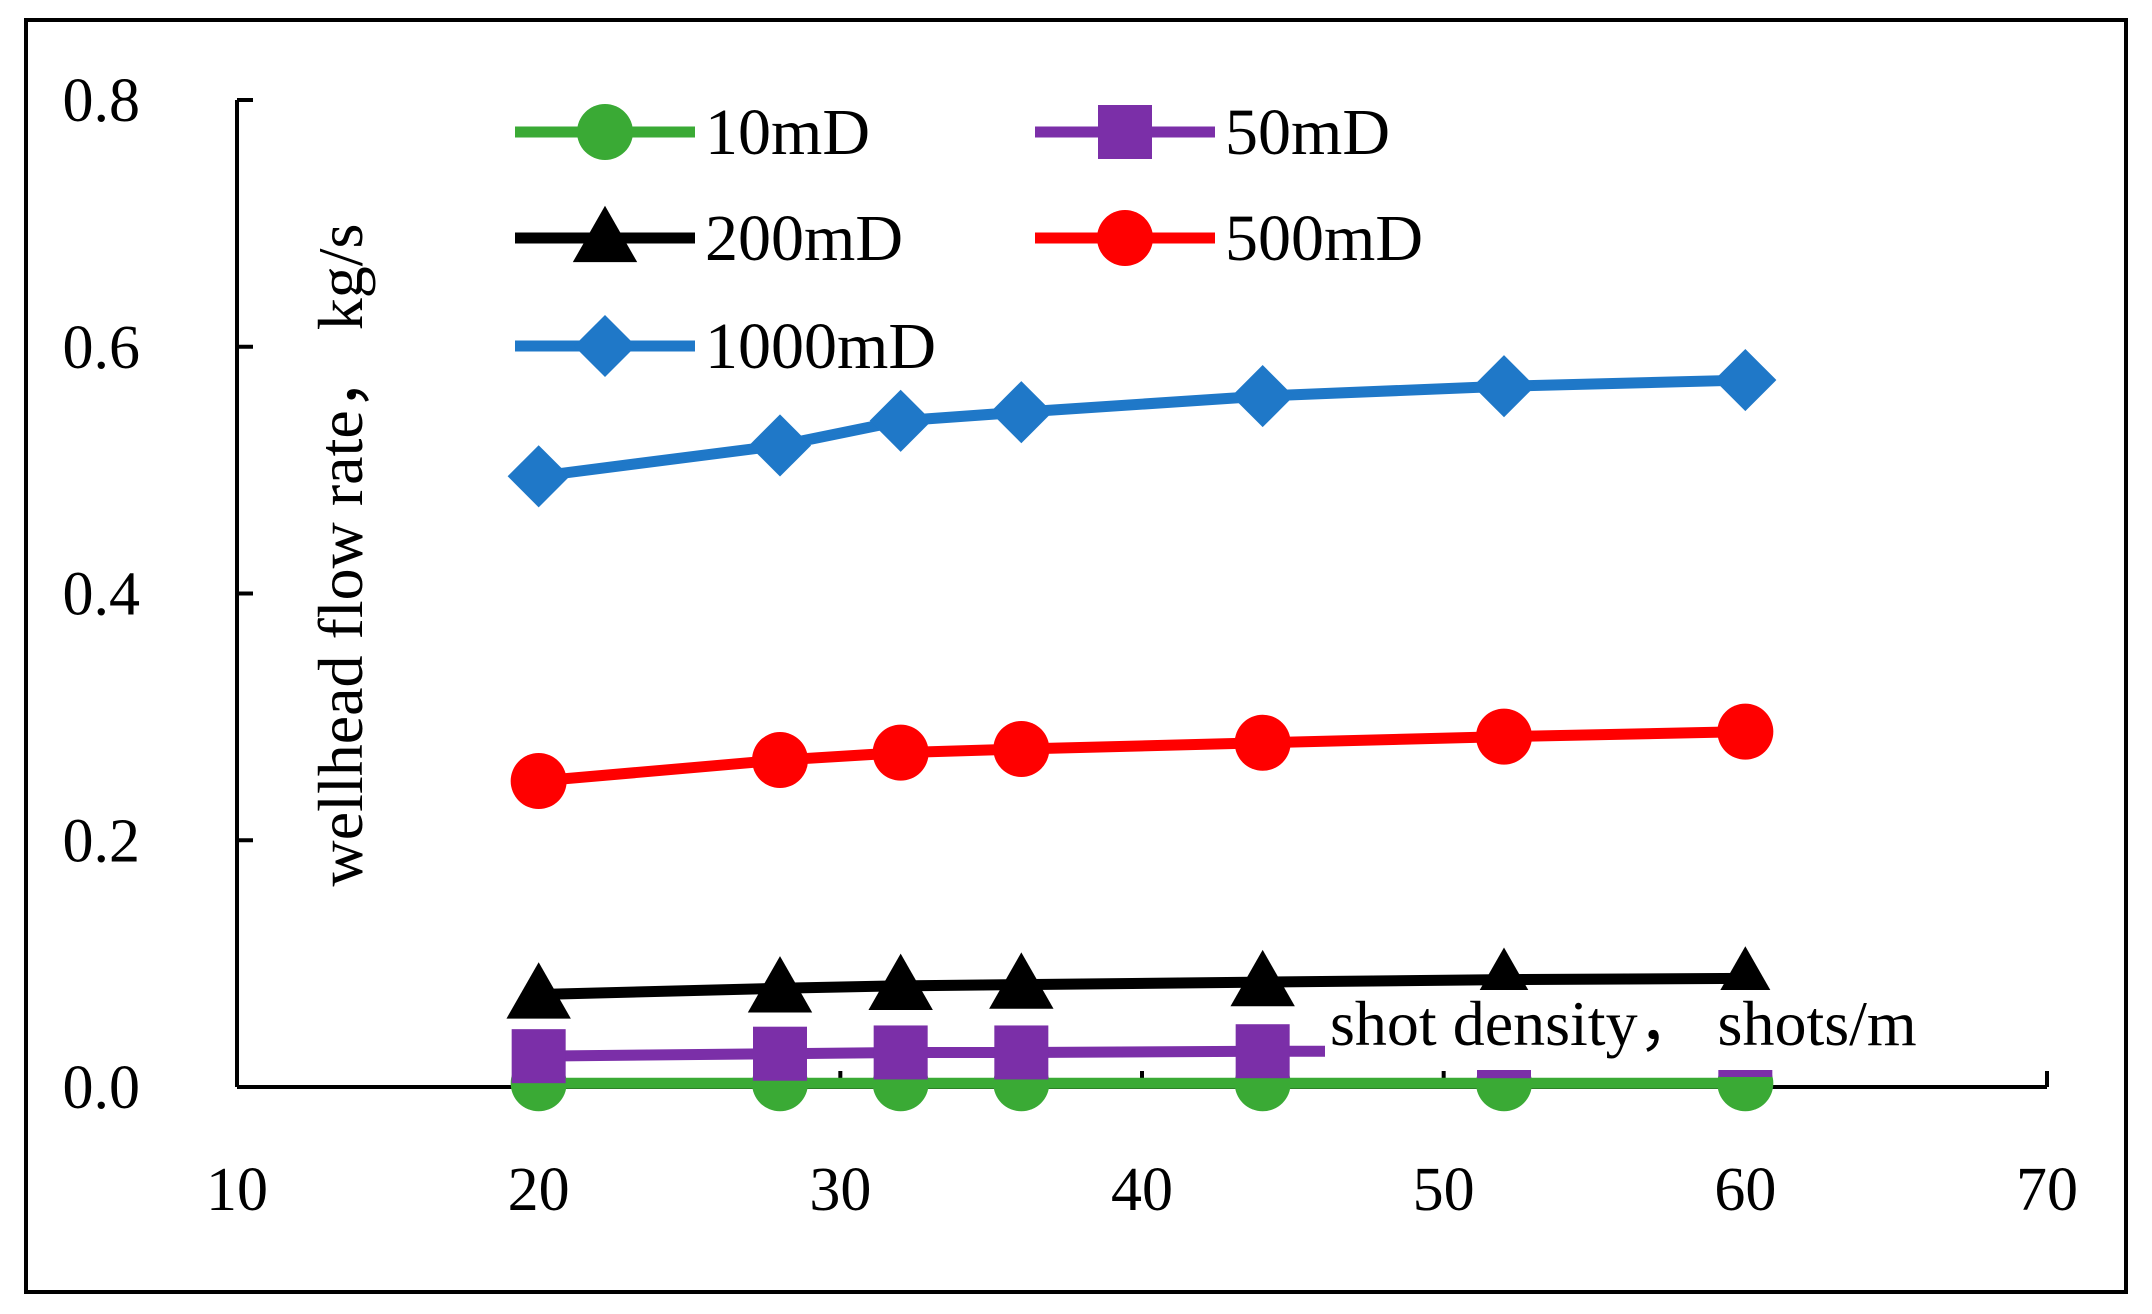 Image resolution: width=2152 pixels, height=1314 pixels. Describe the element at coordinates (1324, 238) in the screenshot. I see `legend-label: 500mD` at that location.